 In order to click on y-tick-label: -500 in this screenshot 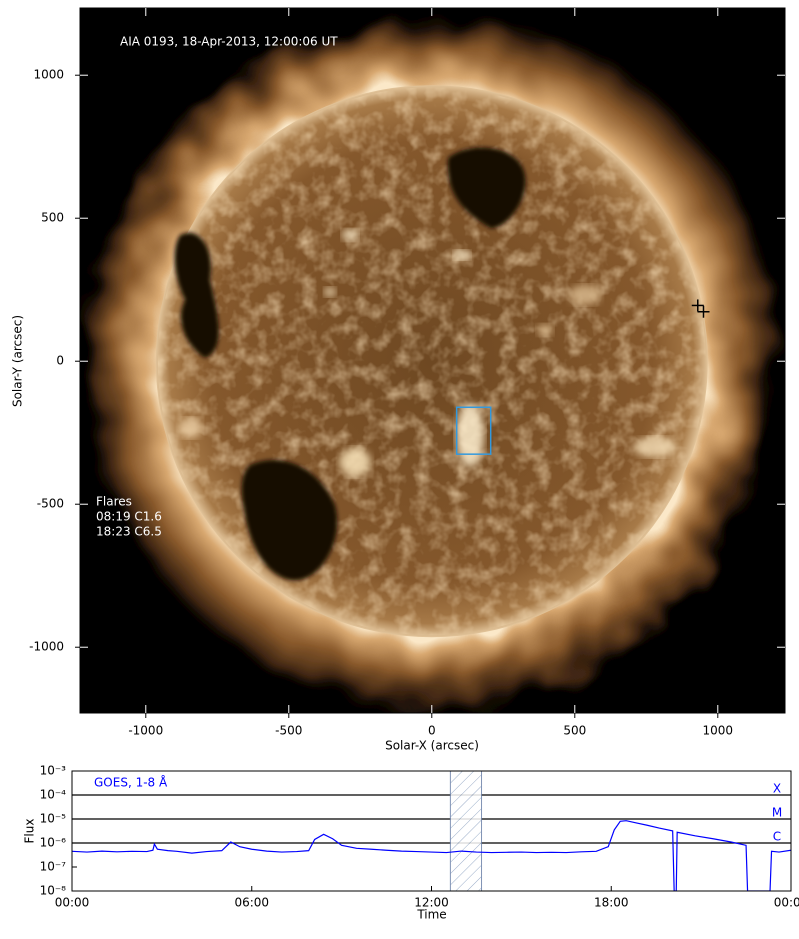, I will do `click(50, 504)`.